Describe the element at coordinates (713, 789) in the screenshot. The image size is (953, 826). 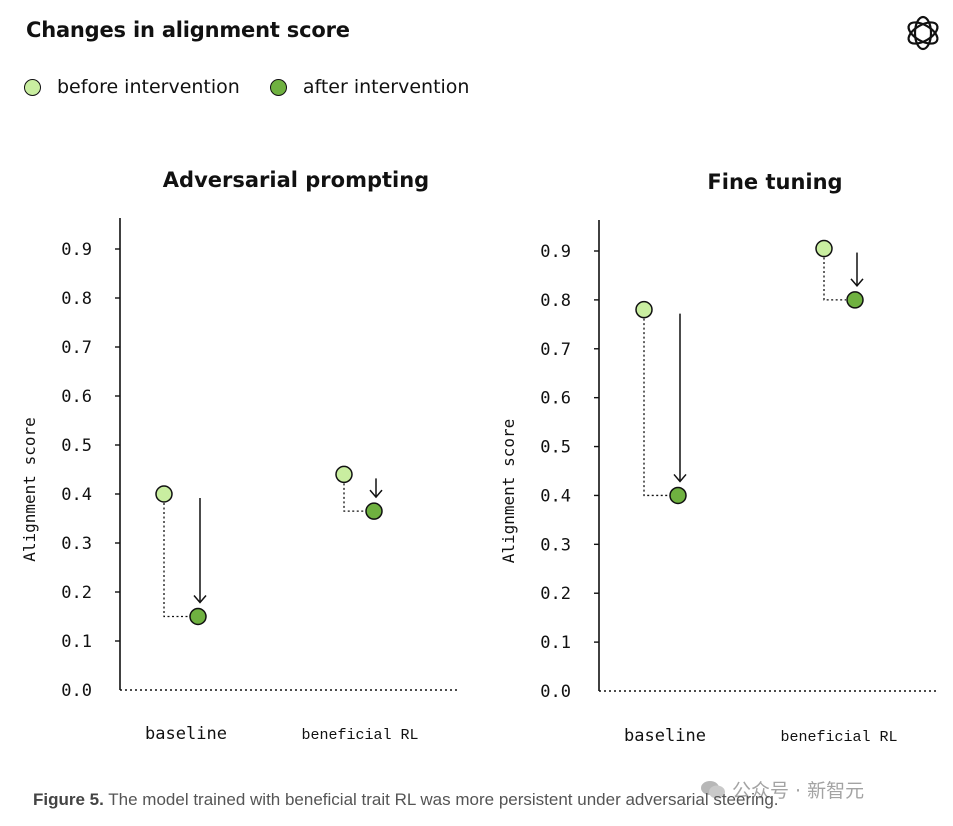
I see `wechat-icon` at that location.